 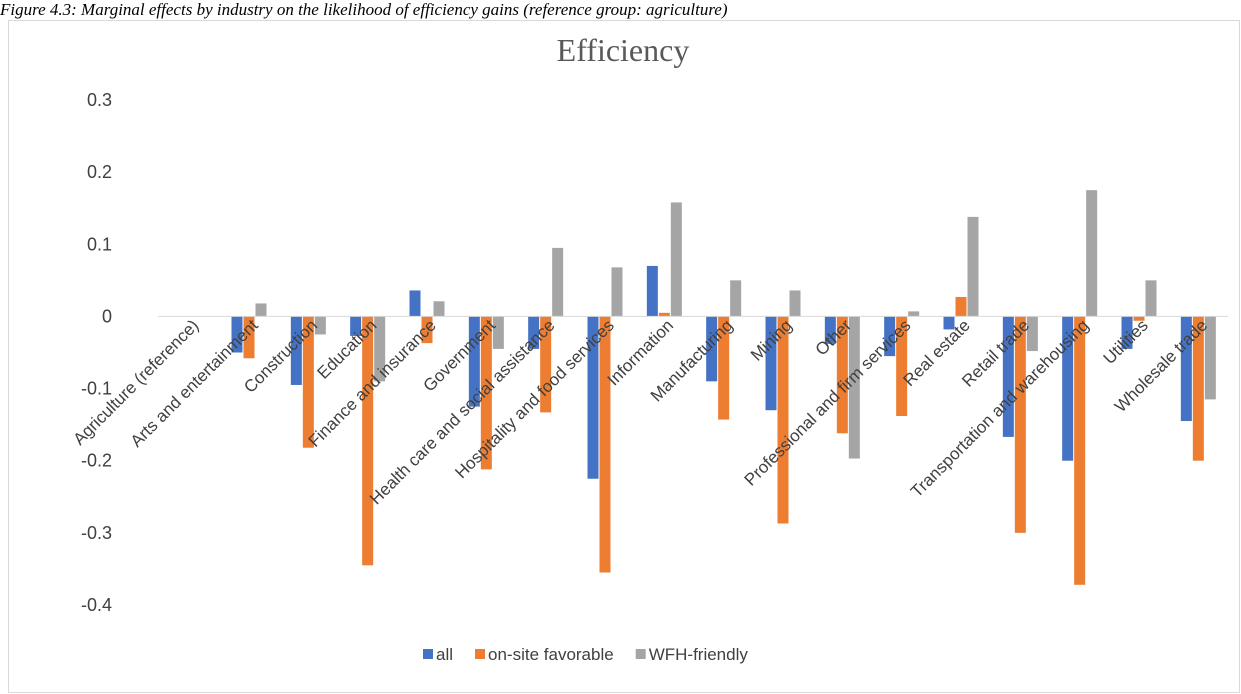 What do you see at coordinates (99, 172) in the screenshot?
I see `y-tick-label: 0.2` at bounding box center [99, 172].